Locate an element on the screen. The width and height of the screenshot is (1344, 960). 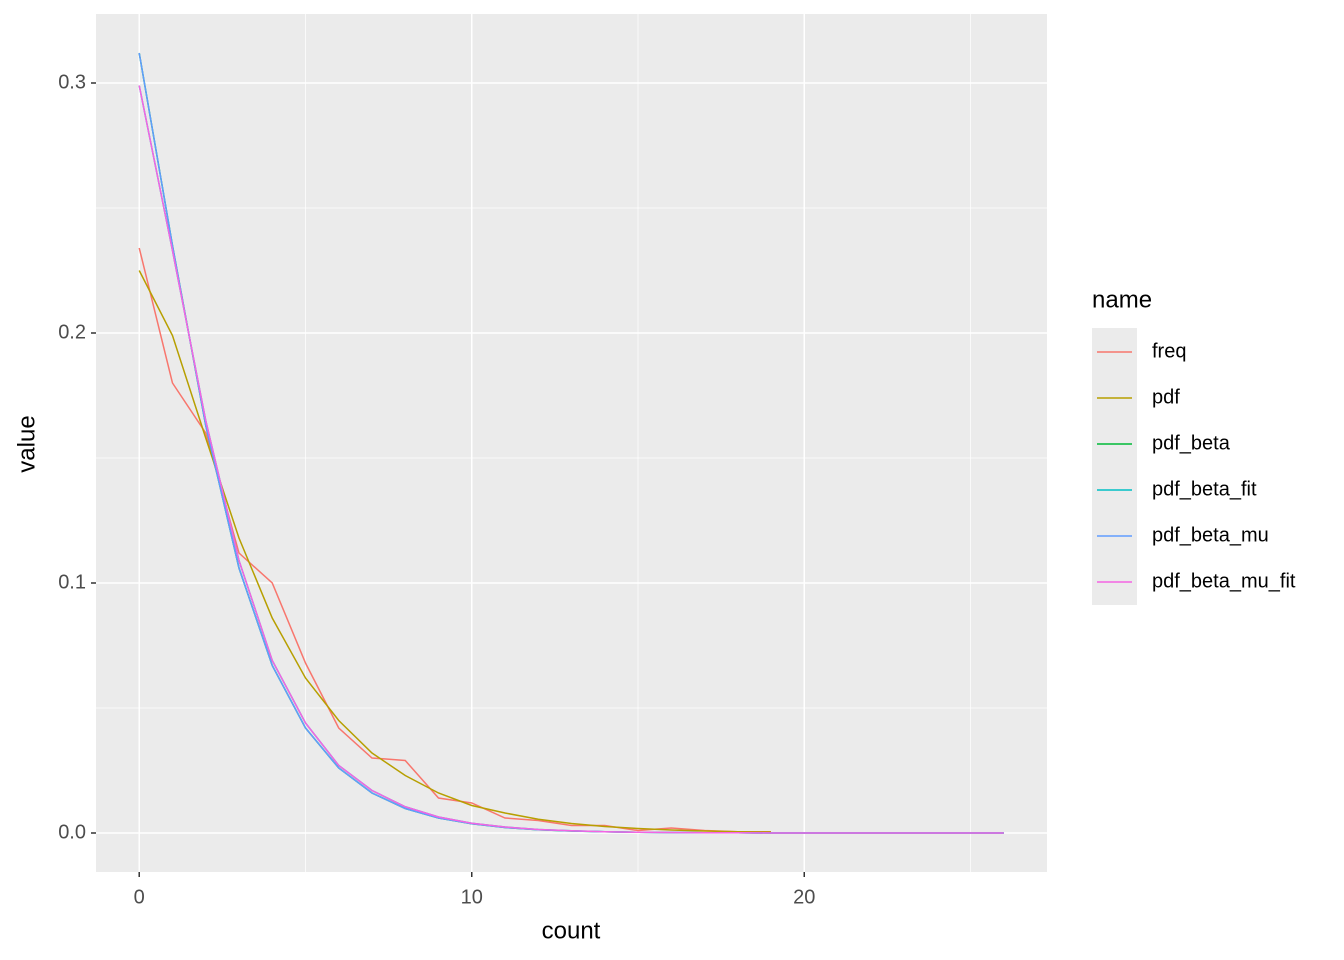
legend-label: pdf_beta_fit is located at coordinates (1204, 489).